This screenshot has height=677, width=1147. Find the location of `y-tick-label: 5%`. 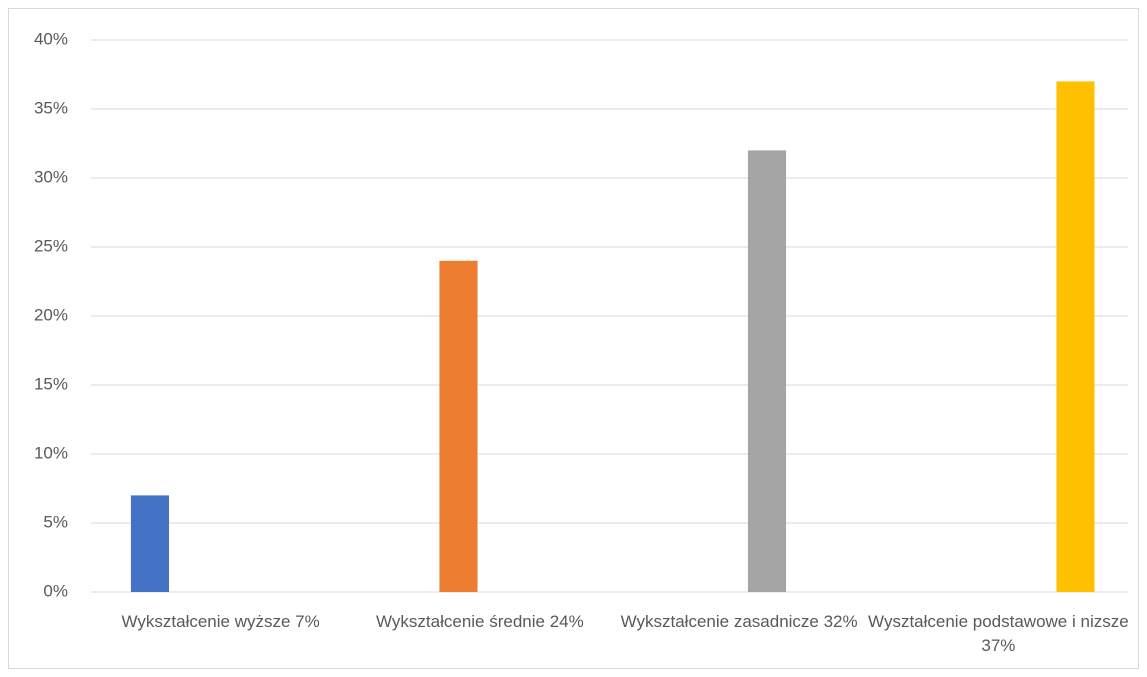

y-tick-label: 5% is located at coordinates (55, 521).